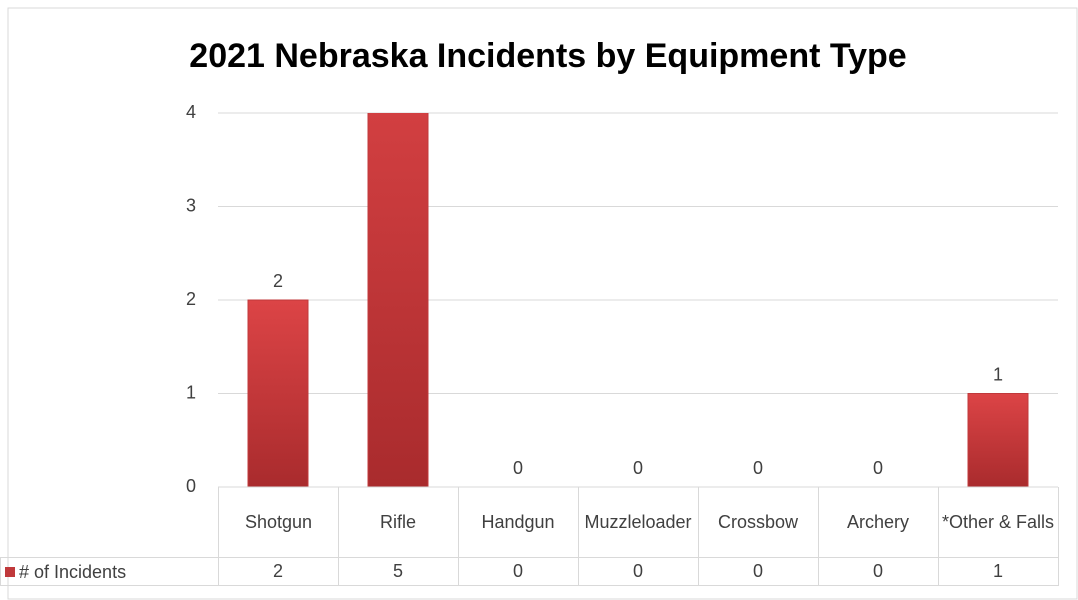 This screenshot has width=1078, height=600. Describe the element at coordinates (878, 522) in the screenshot. I see `table-category: Archery` at that location.